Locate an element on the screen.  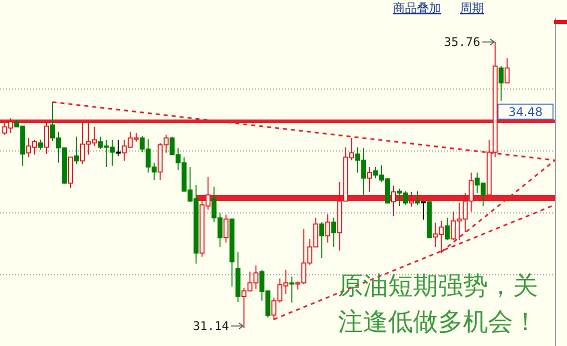
annotation: 35.76 is located at coordinates (462, 42).